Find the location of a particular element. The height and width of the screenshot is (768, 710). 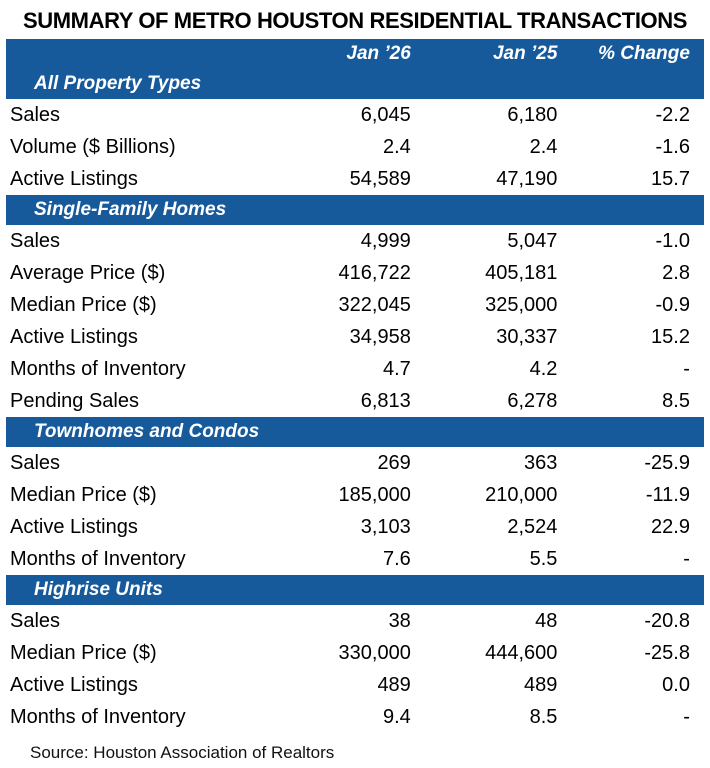

value-pct-change: -0.9 is located at coordinates (672, 304).